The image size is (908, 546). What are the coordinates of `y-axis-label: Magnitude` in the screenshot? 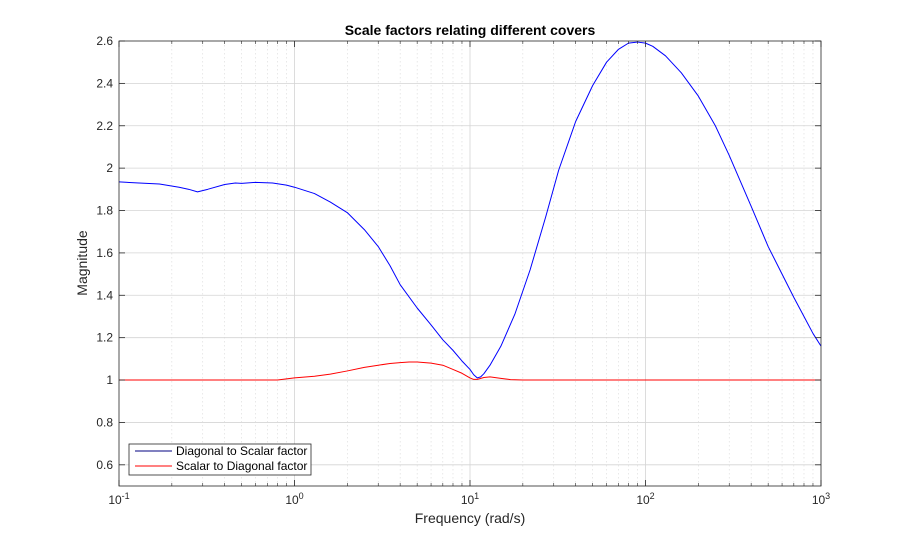 It's located at (82, 263).